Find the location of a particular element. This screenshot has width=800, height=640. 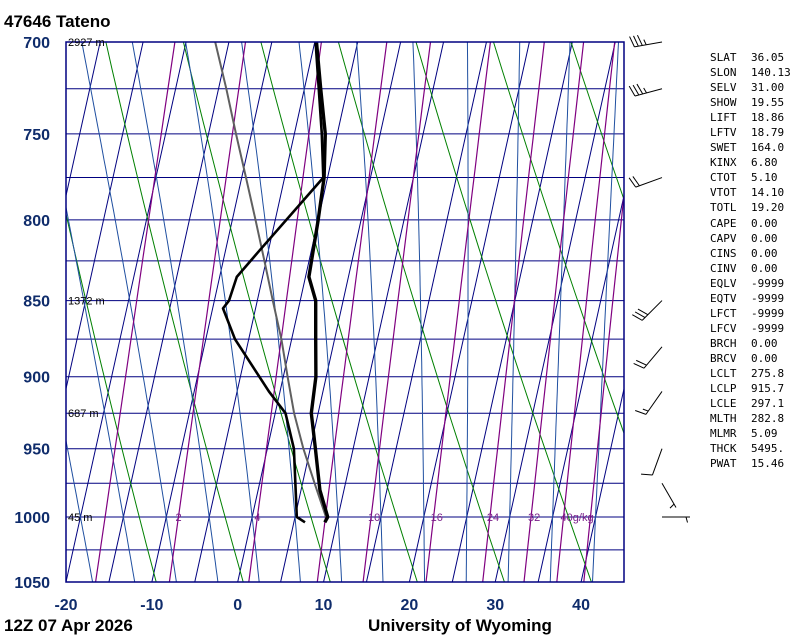

height-label: 2927 m is located at coordinates (86, 43).